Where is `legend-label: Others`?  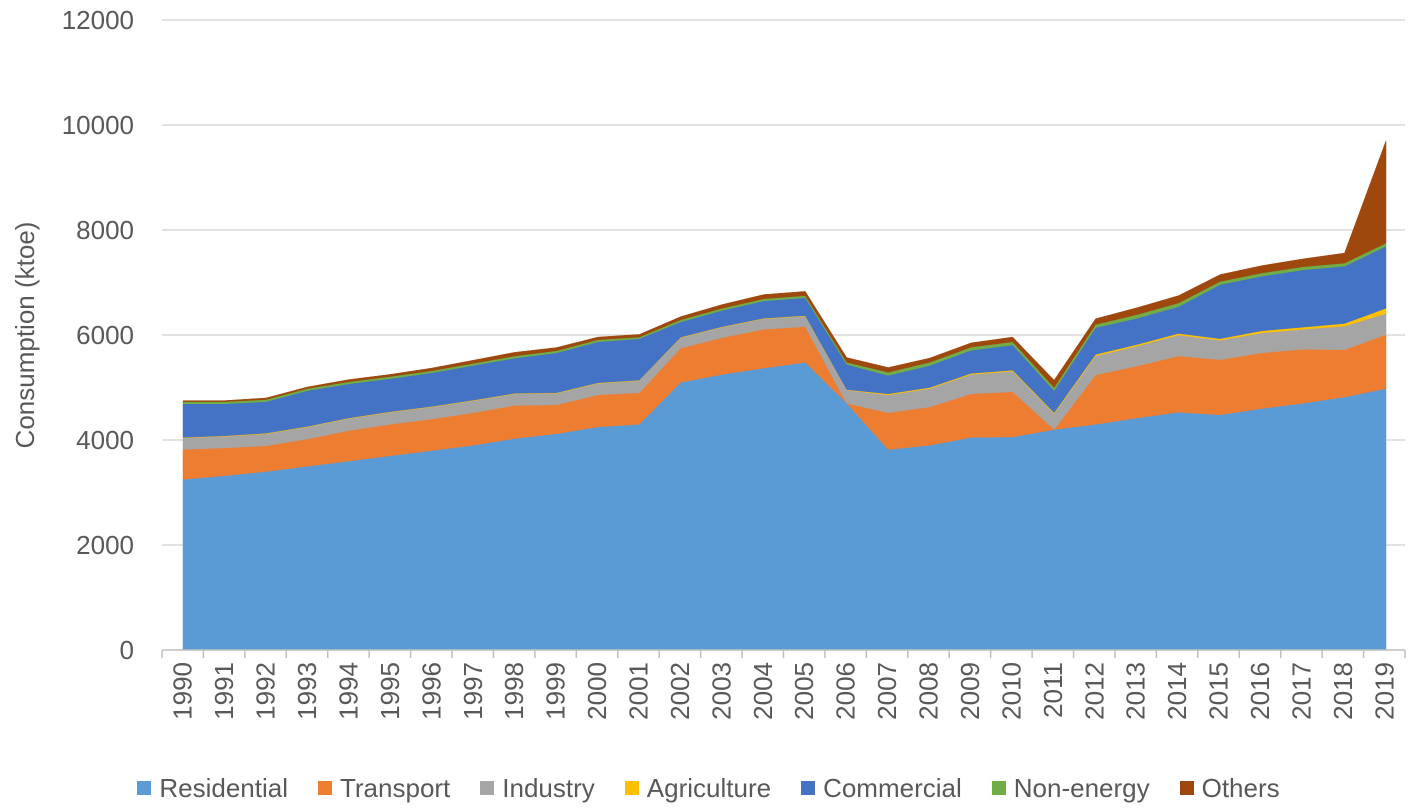
legend-label: Others is located at coordinates (1240, 787).